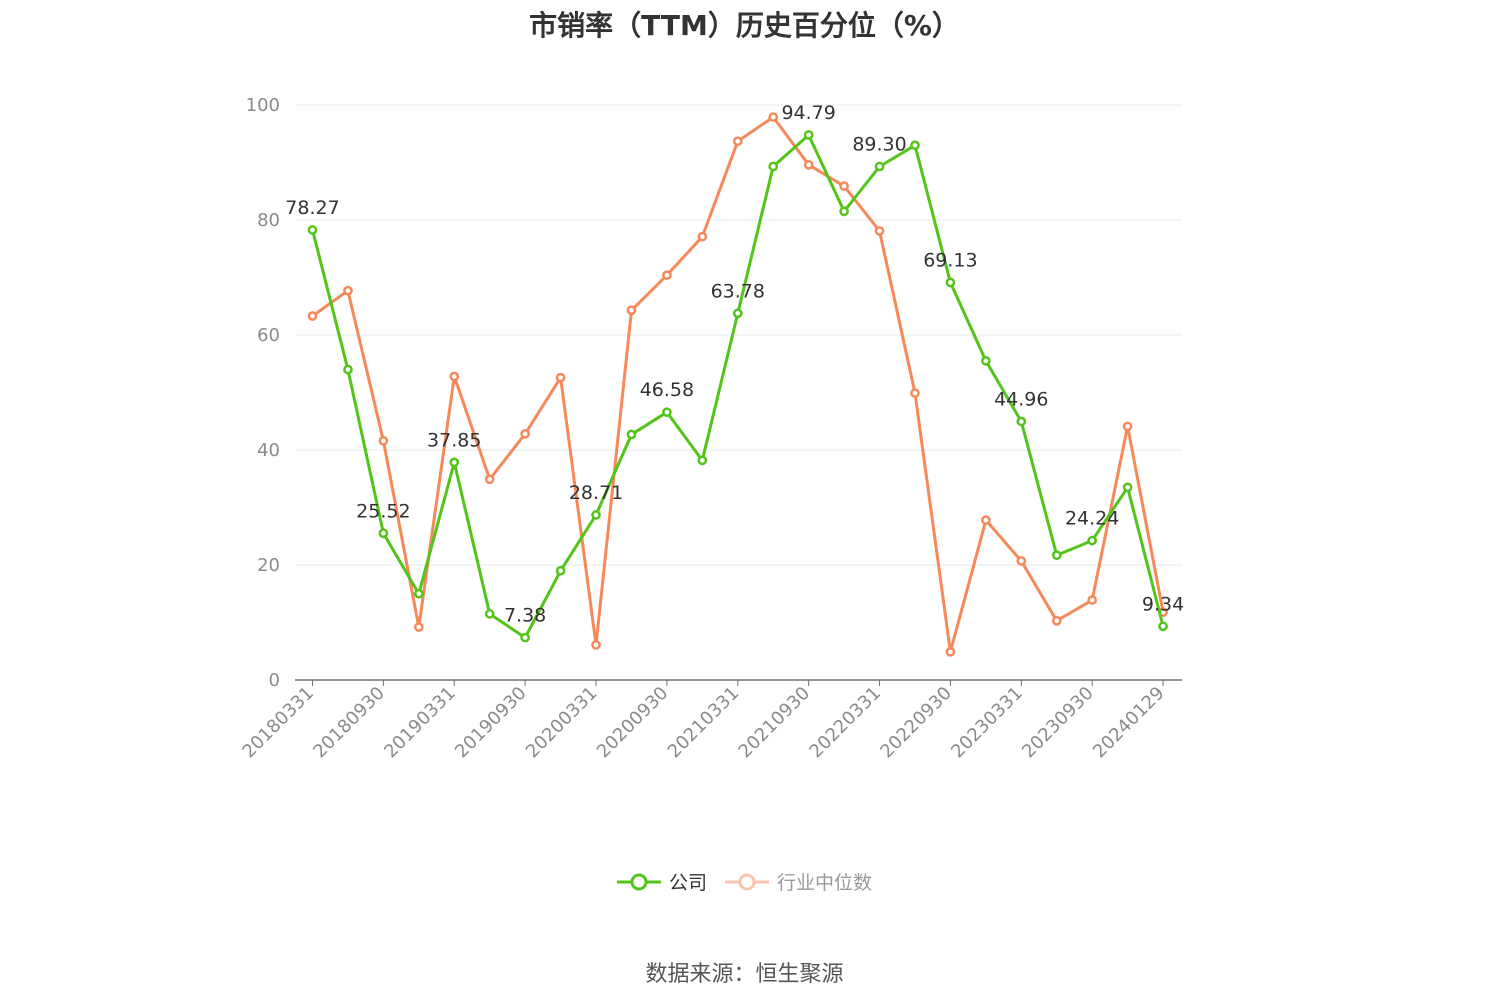 The image size is (1489, 1006). What do you see at coordinates (1092, 519) in the screenshot?
I see `data-label-company: 24.24` at bounding box center [1092, 519].